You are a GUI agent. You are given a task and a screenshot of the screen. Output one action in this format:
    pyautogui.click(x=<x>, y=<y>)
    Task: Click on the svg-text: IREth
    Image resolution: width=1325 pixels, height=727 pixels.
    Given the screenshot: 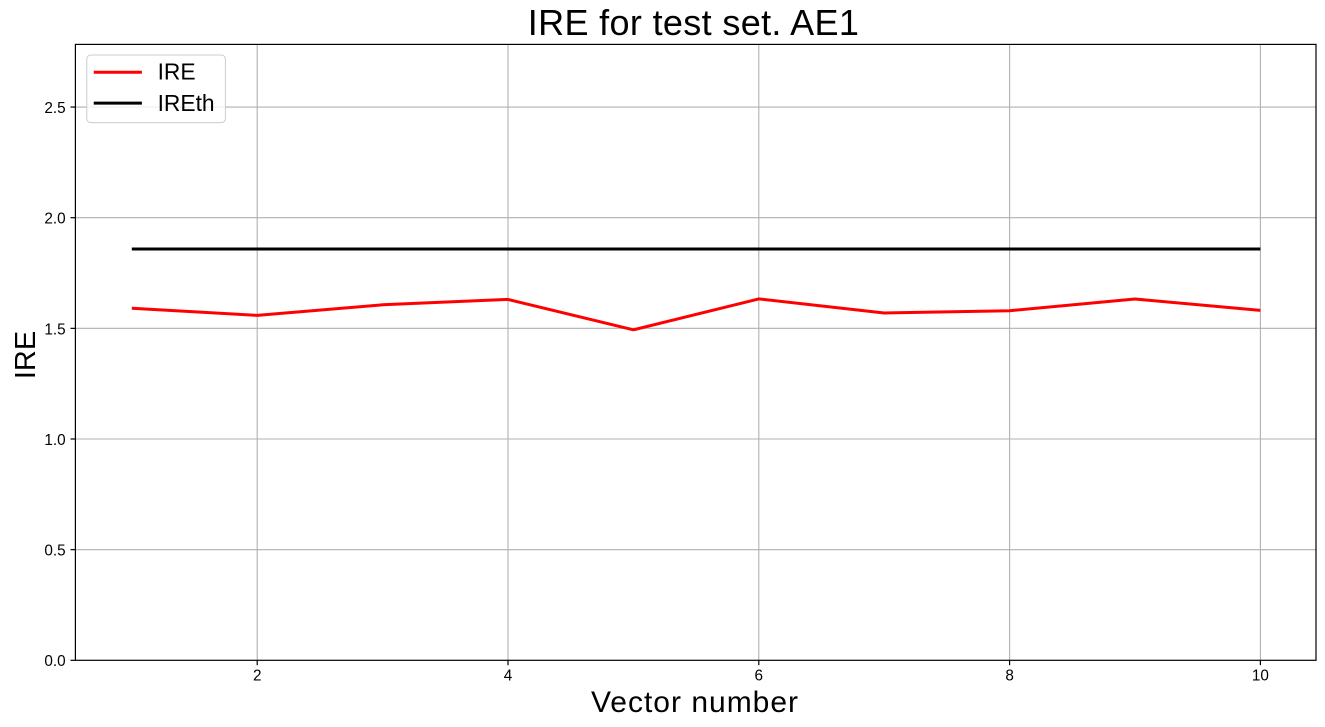 What is the action you would take?
    pyautogui.click(x=186, y=103)
    